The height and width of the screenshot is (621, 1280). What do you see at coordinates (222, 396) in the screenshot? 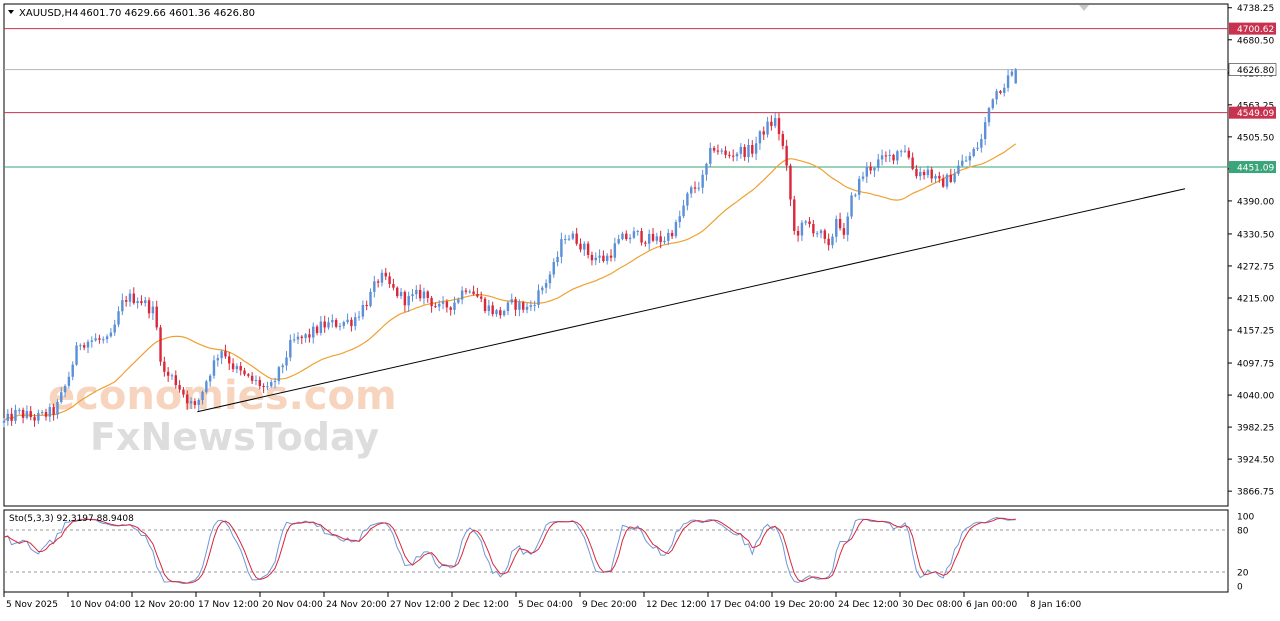
I see `watermark-economies: economies.com` at bounding box center [222, 396].